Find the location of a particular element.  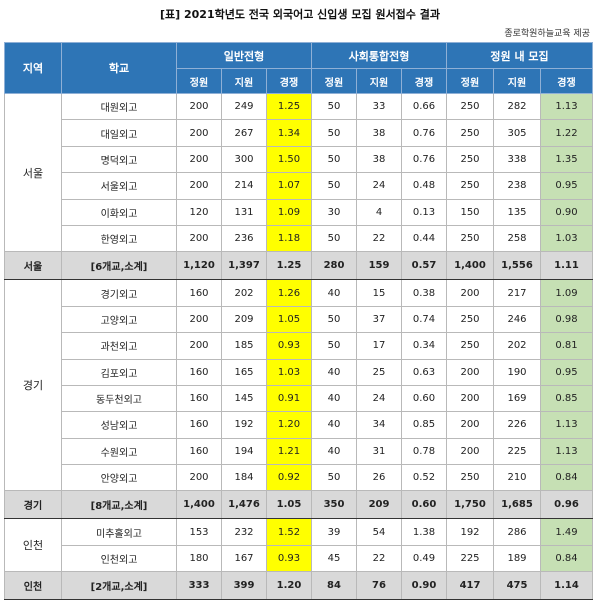

table-row: 인천 미추홀외고 153 232 1.52 39 54 1.38 192 286 1.49 is located at coordinates (299, 545).